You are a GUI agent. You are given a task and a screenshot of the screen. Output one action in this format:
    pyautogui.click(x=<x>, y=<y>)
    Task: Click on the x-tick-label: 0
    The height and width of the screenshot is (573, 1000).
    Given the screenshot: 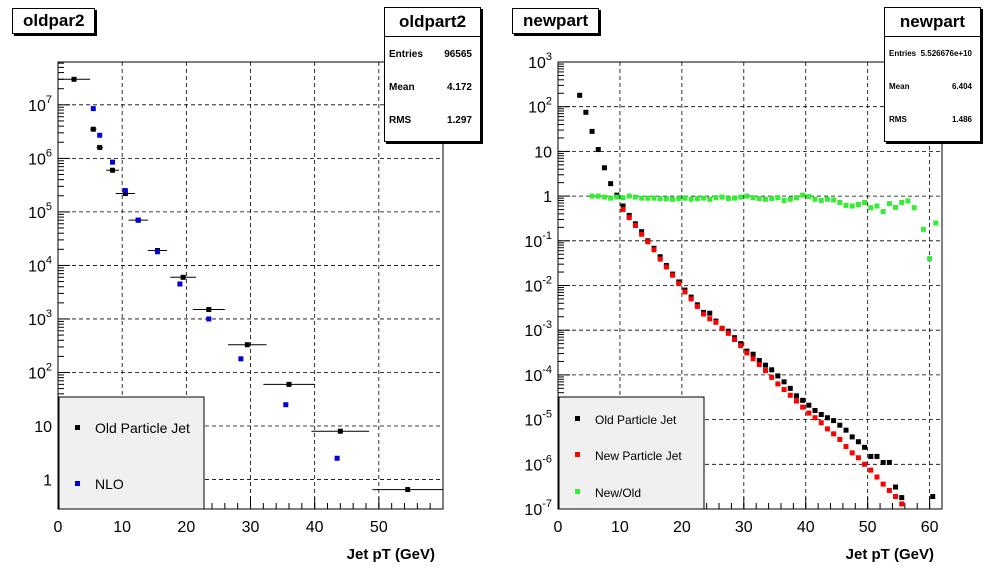 What is the action you would take?
    pyautogui.click(x=58, y=527)
    